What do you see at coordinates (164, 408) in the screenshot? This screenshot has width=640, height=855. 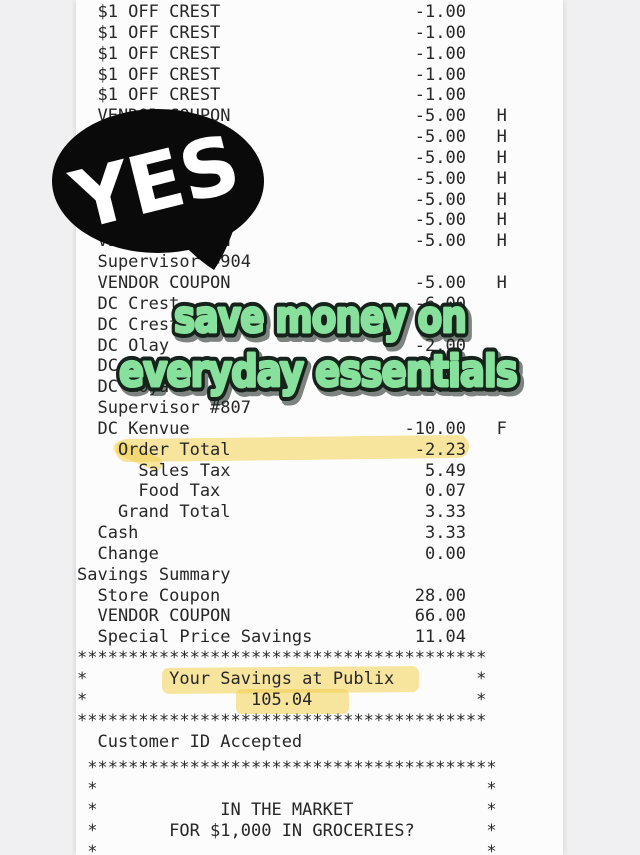 I see `receipt-line-19: Supervisor #807` at bounding box center [164, 408].